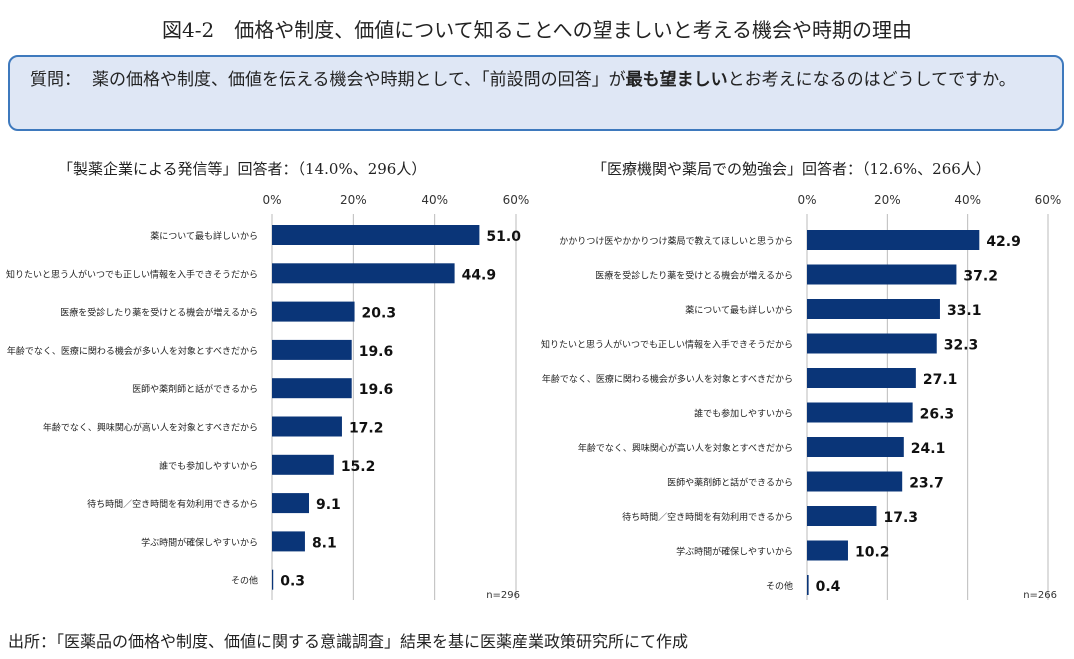 The height and width of the screenshot is (659, 1074). I want to click on data-label: 17.2, so click(366, 429).